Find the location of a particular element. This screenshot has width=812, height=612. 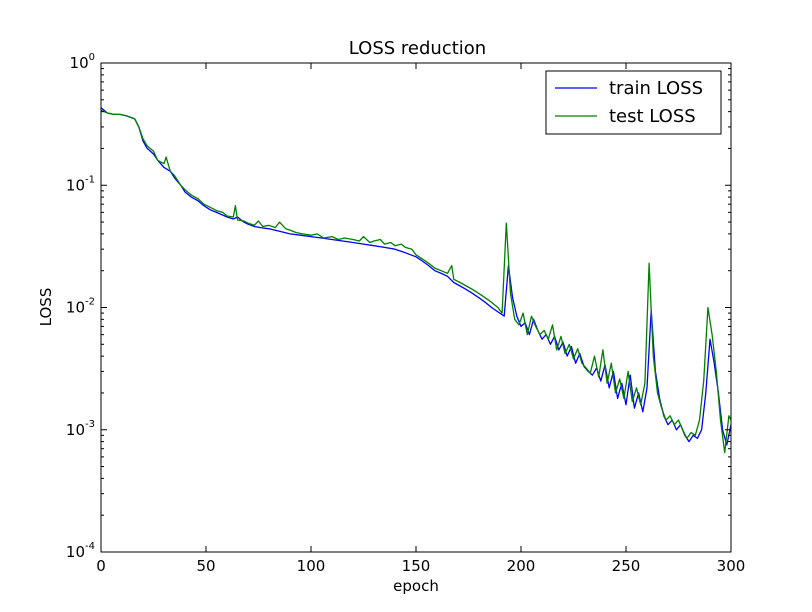

legend: train LOSS test LOSS is located at coordinates (633, 102).